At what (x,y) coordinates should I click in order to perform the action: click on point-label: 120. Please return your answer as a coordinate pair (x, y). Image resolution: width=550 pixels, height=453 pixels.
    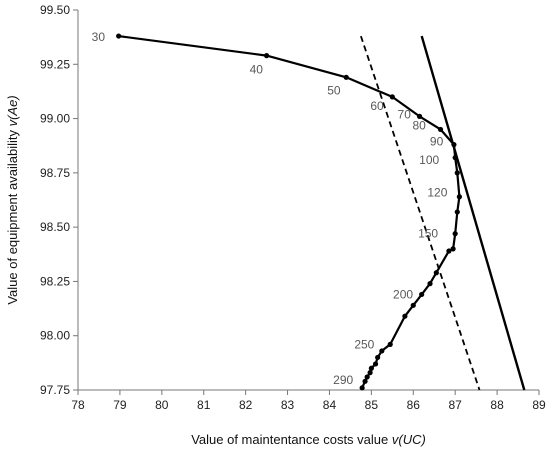
    Looking at the image, I should click on (437, 193).